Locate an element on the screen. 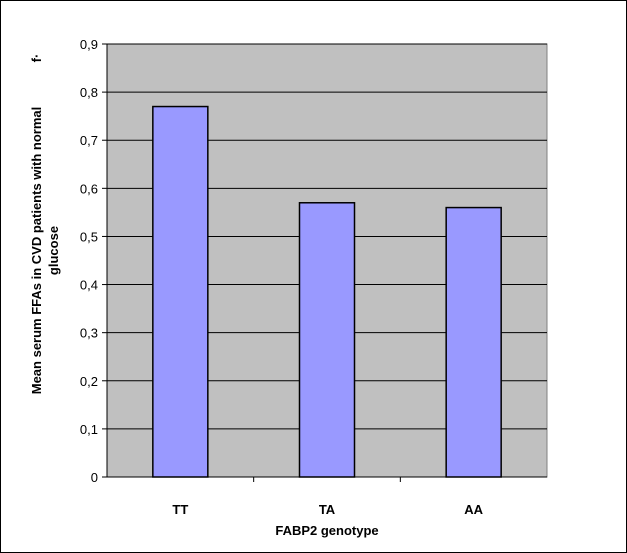 Image resolution: width=627 pixels, height=553 pixels. y-axis-unit-fragment: f· is located at coordinates (36, 58).